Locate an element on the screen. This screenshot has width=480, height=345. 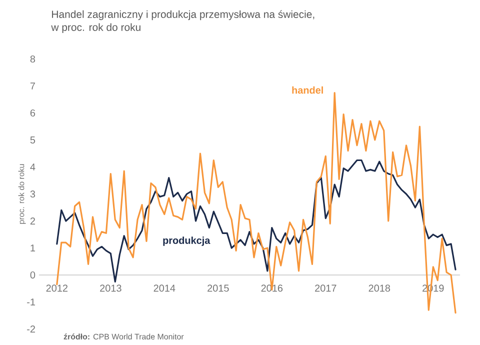
series-label: produkcja is located at coordinates (186, 241).